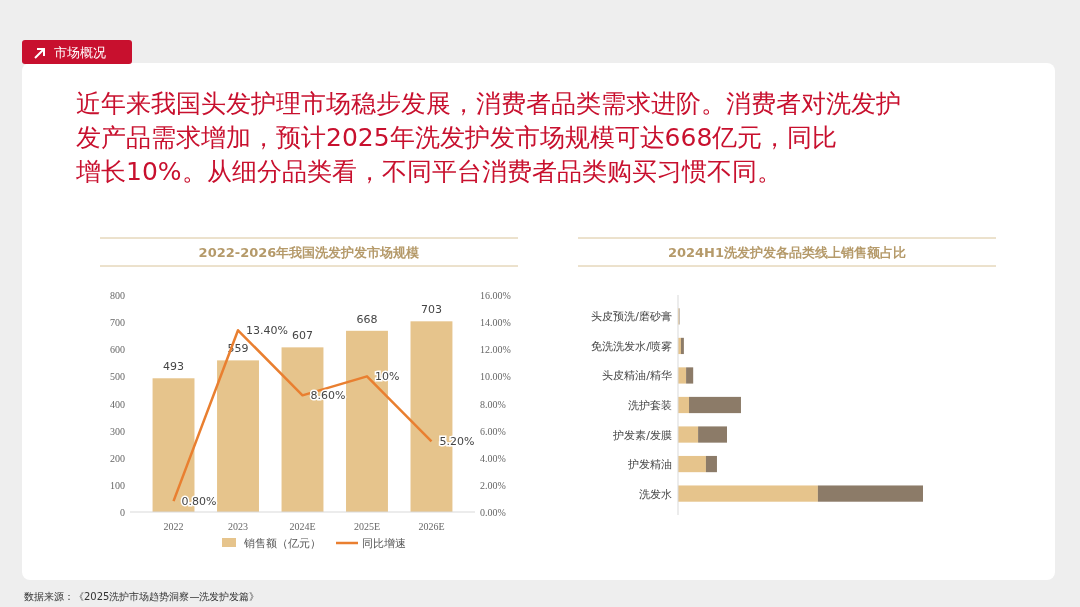  Describe the element at coordinates (117, 377) in the screenshot. I see `y-tick-label: 500` at that location.